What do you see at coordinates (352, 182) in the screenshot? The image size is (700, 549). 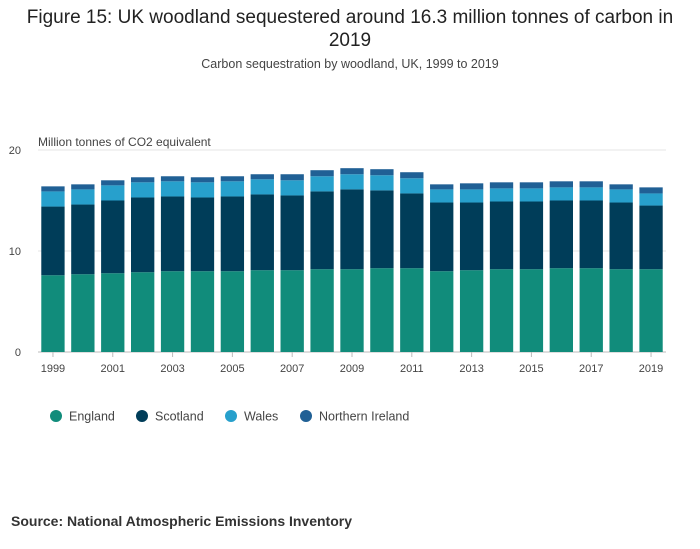 I see `bar-wales-2009` at bounding box center [352, 182].